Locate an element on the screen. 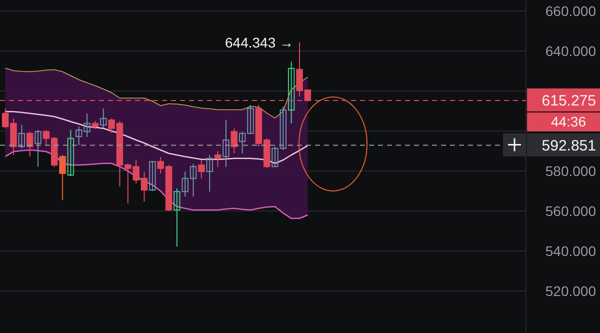 The width and height of the screenshot is (600, 333). ref-line-label: 592.851 is located at coordinates (569, 145).